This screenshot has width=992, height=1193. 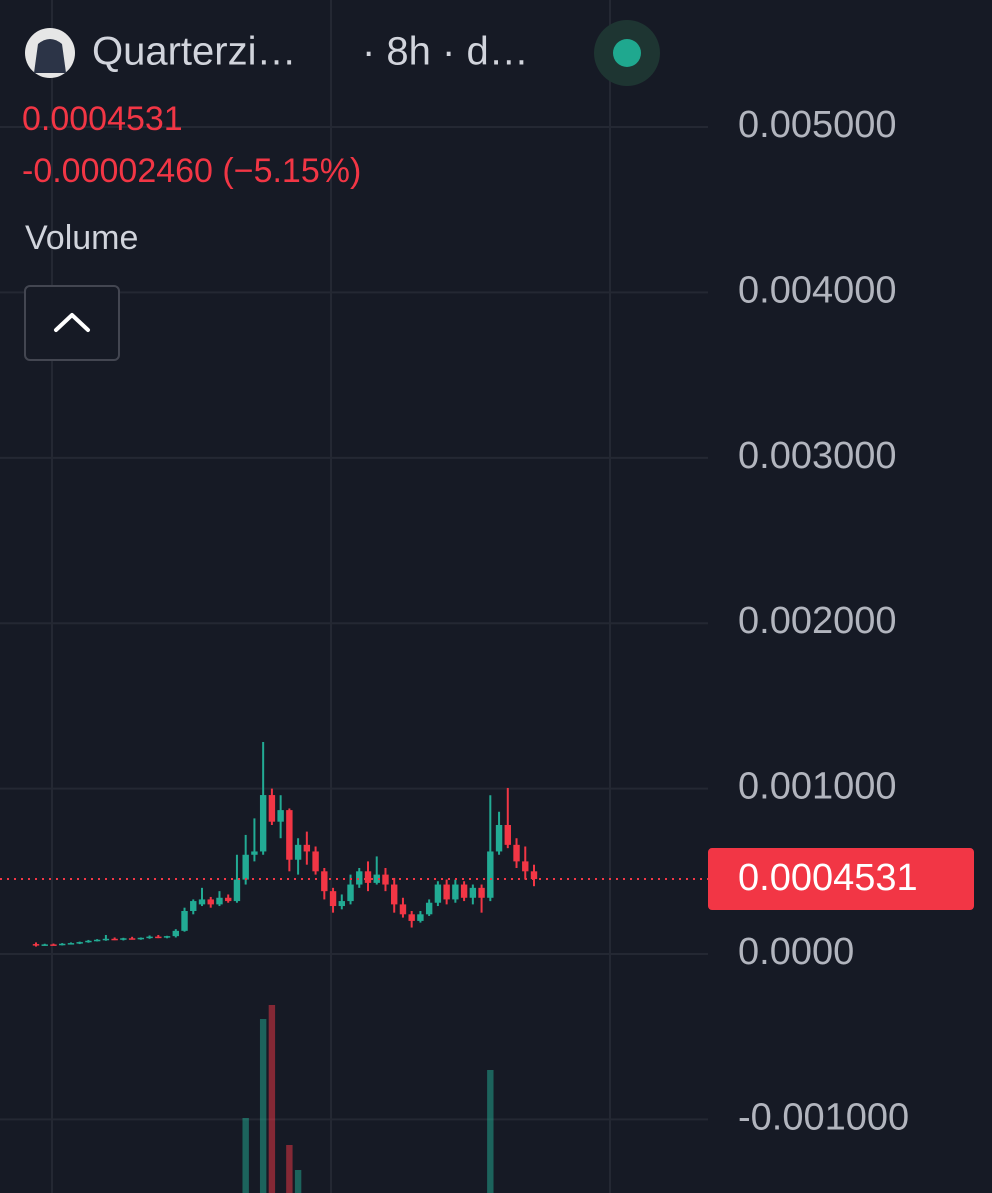 What do you see at coordinates (627, 53) in the screenshot?
I see `status-dot` at bounding box center [627, 53].